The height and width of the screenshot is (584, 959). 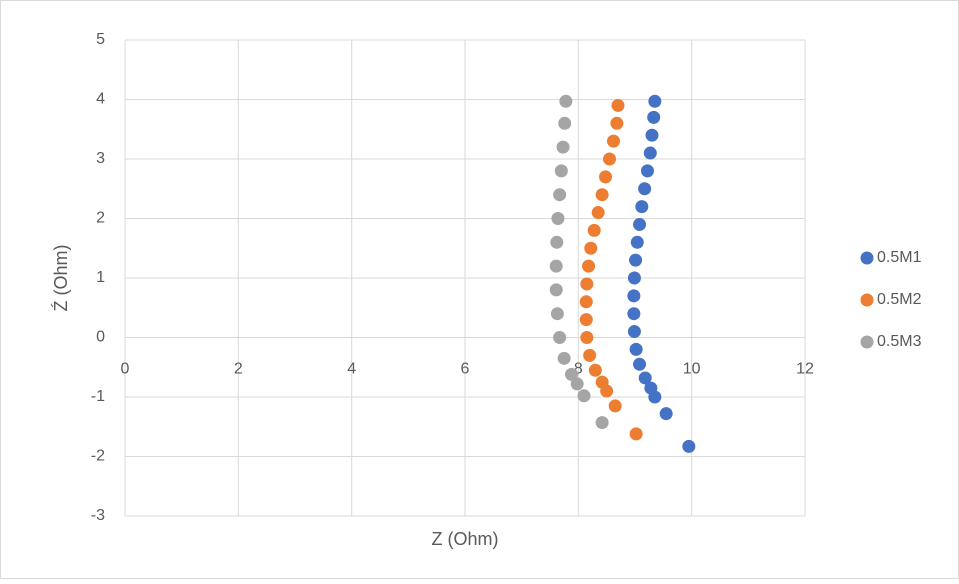 What do you see at coordinates (692, 369) in the screenshot?
I see `x-tick-label: 10` at bounding box center [692, 369].